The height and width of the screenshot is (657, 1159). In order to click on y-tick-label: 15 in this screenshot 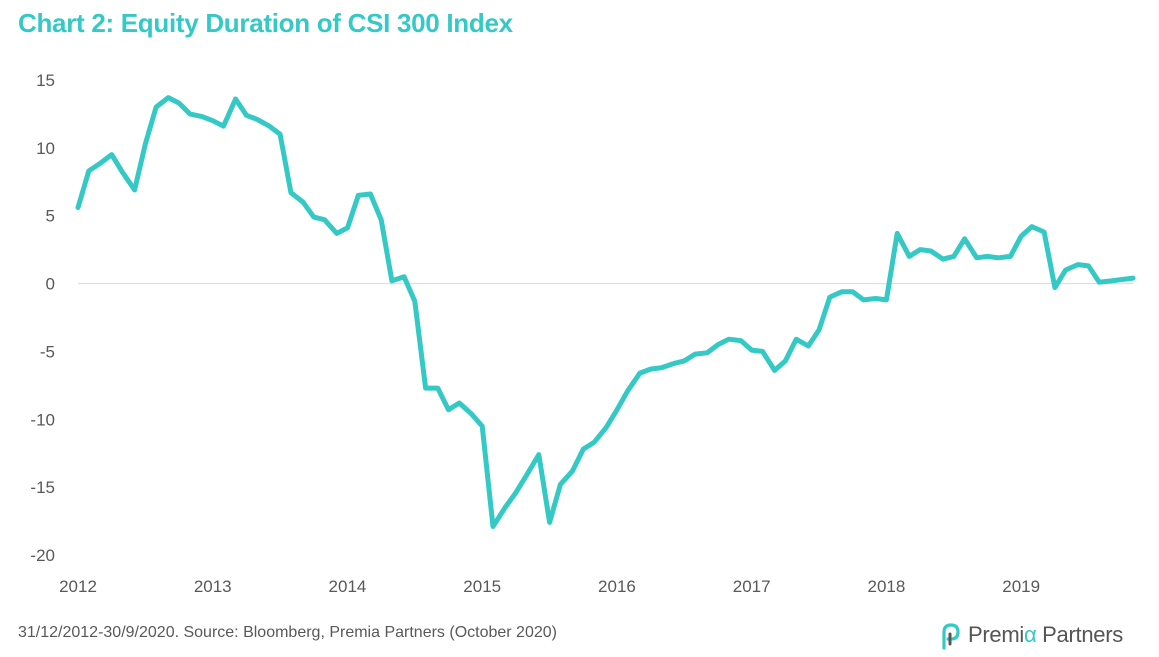, I will do `click(45, 80)`.